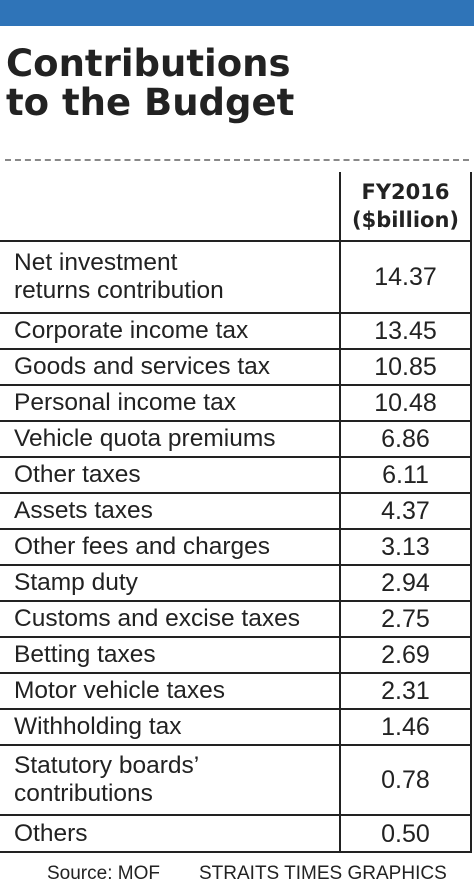 The image size is (474, 890). What do you see at coordinates (236, 692) in the screenshot?
I see `table-row: Motor vehicle taxes 2.31` at bounding box center [236, 692].